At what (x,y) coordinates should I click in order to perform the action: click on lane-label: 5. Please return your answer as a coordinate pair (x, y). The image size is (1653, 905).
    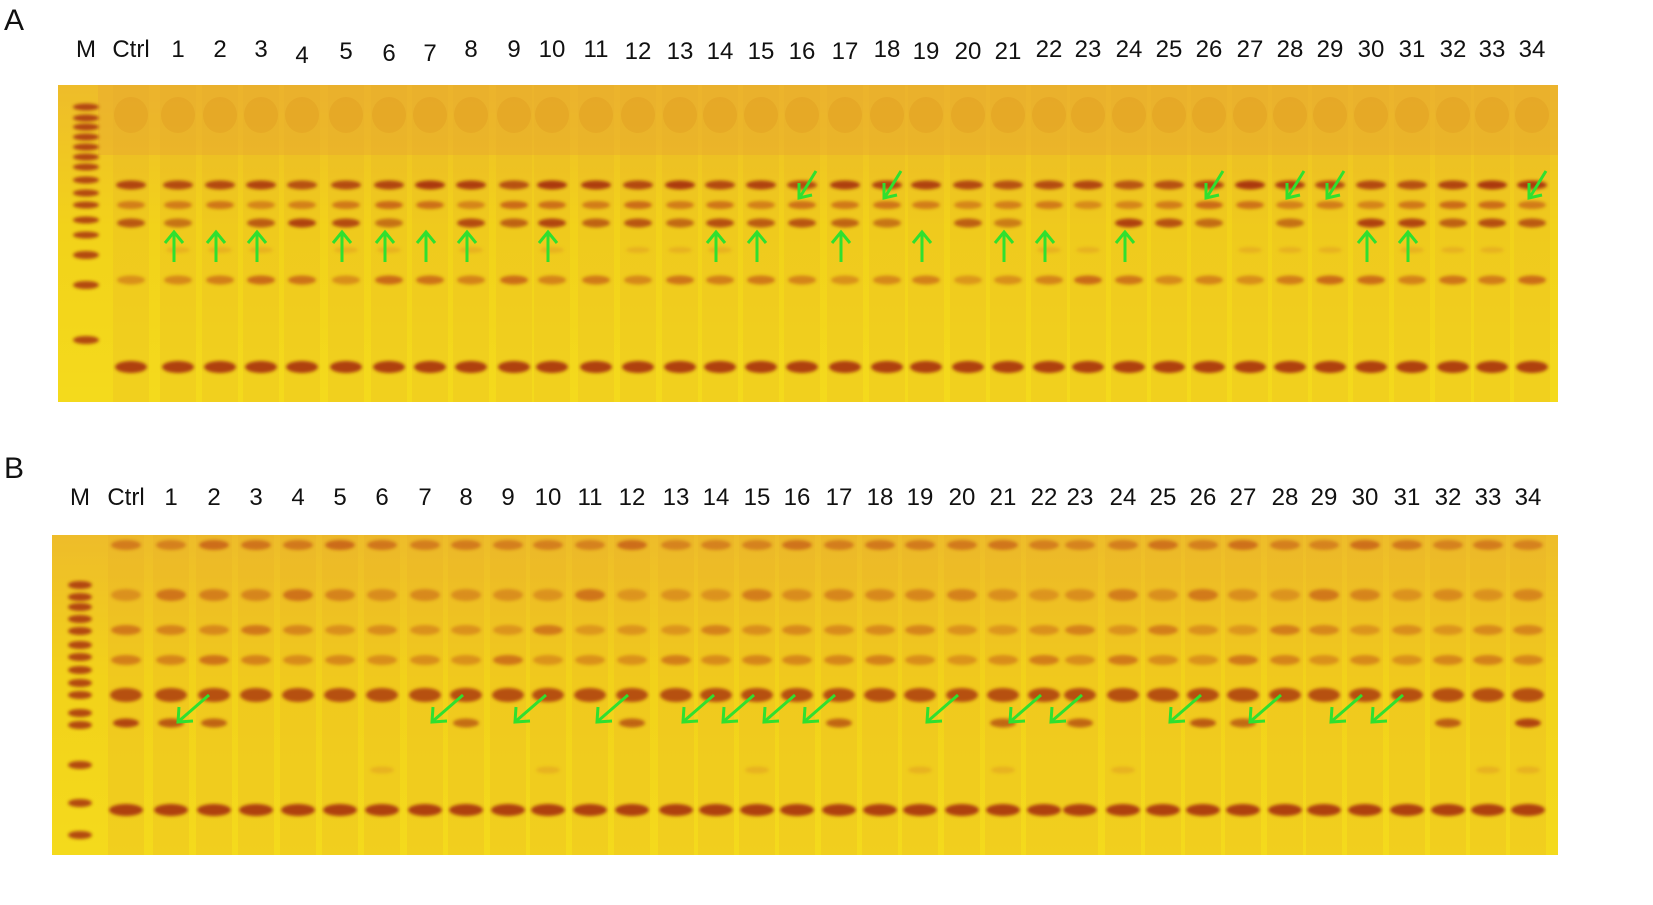
    Looking at the image, I should click on (340, 497).